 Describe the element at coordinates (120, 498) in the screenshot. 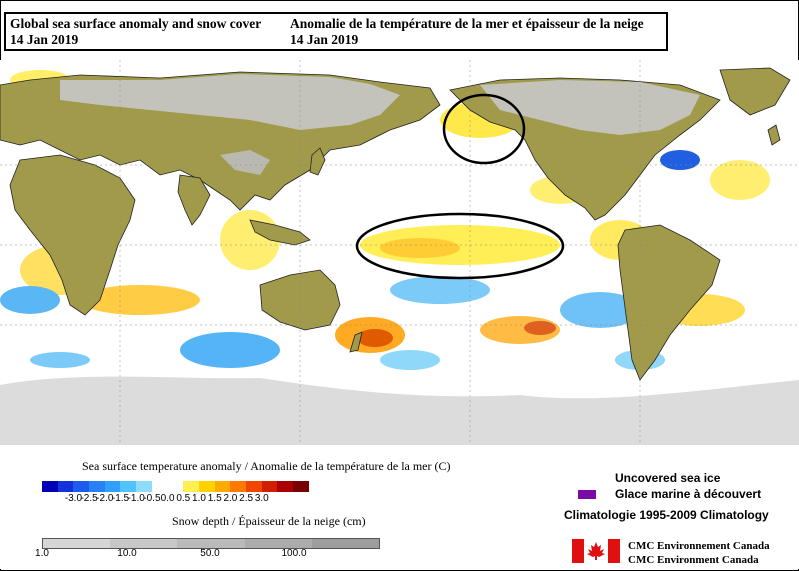

I see `sst-tick-label: -1.5` at that location.